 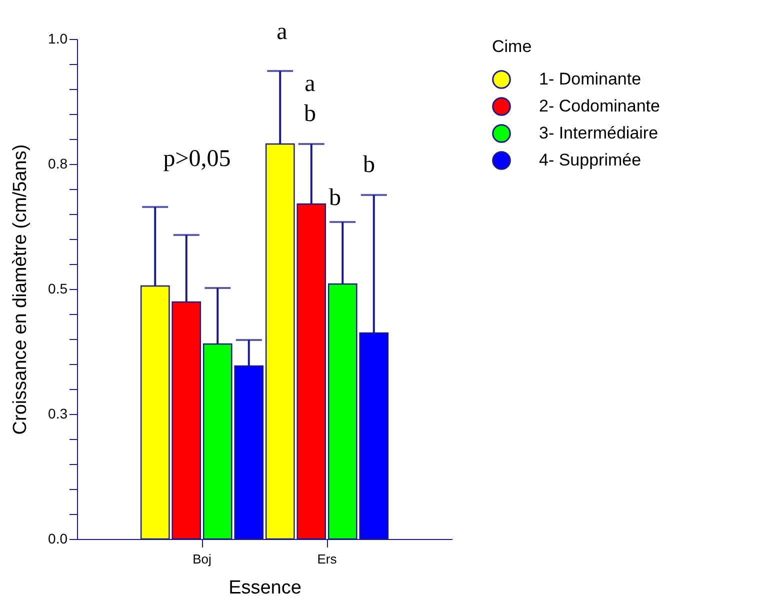 I want to click on y-tick-label: 0.8, so click(x=58, y=164).